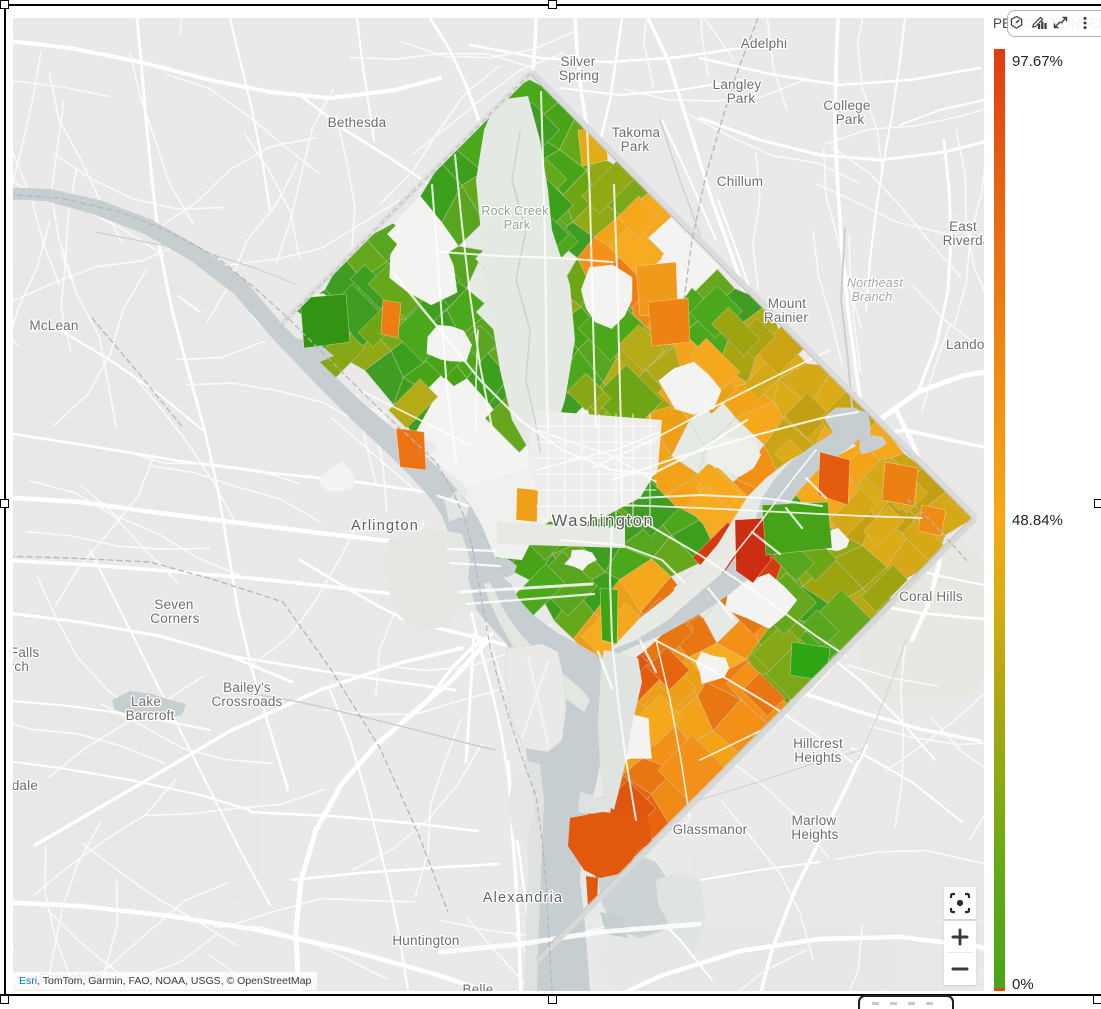 This screenshot has width=1101, height=1009. Describe the element at coordinates (579, 75) in the screenshot. I see `svg-text: Spring` at that location.